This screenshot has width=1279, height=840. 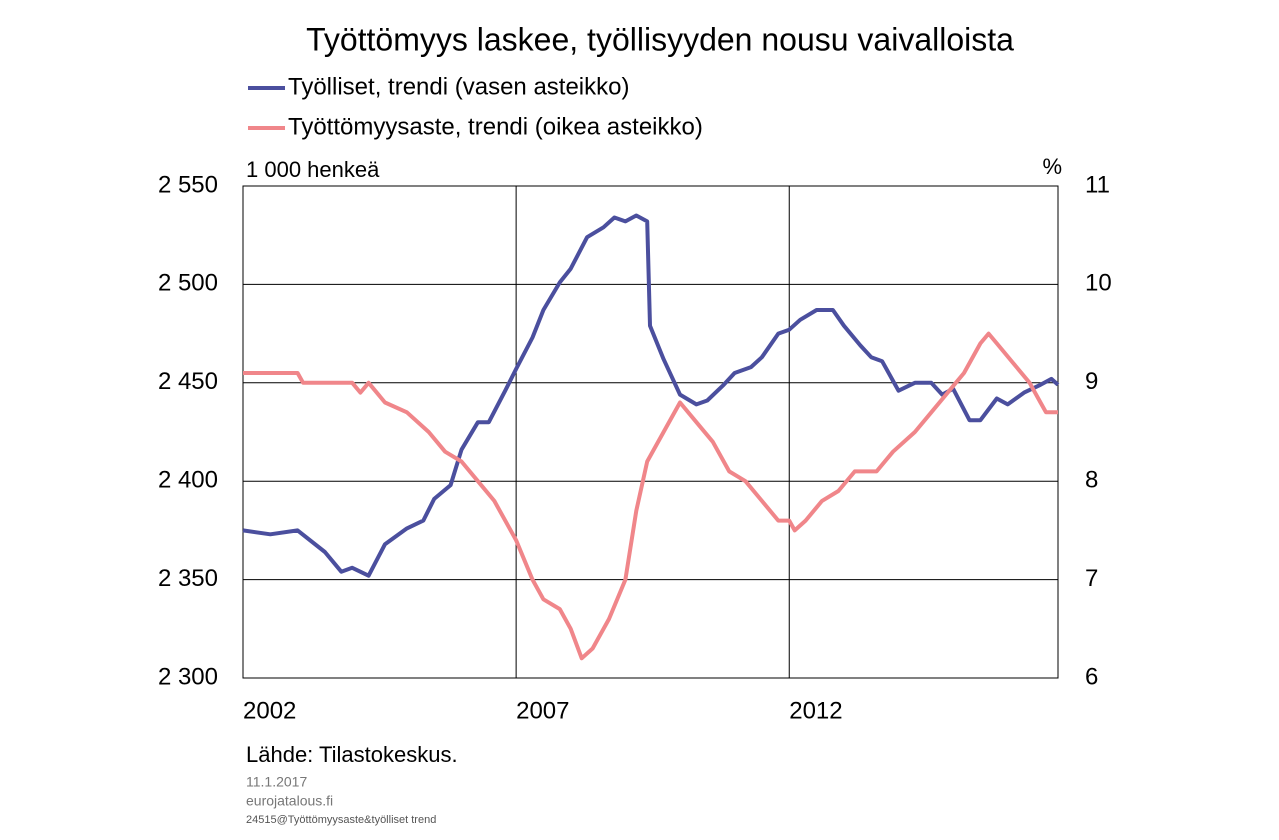 I want to click on legend-label: Työlliset, trendi (vasen asteikko), so click(x=458, y=86).